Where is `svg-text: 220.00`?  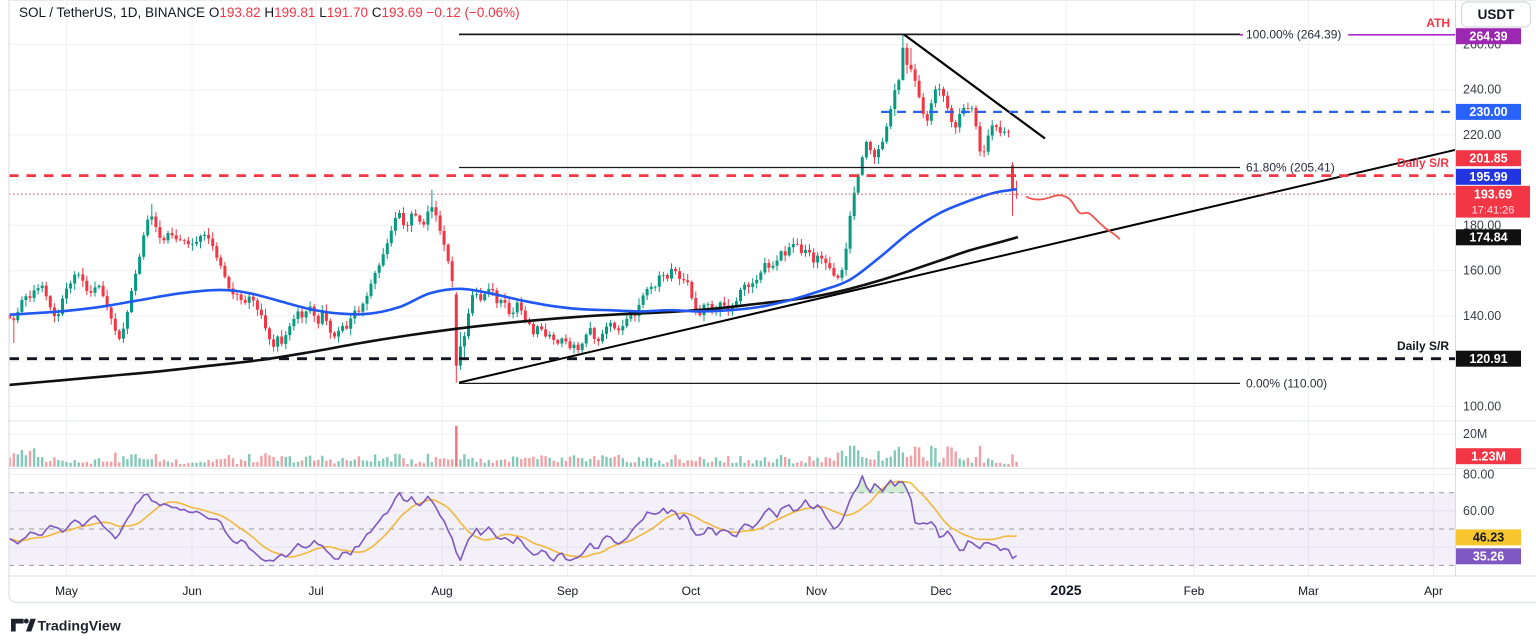
svg-text: 220.00 is located at coordinates (1482, 135).